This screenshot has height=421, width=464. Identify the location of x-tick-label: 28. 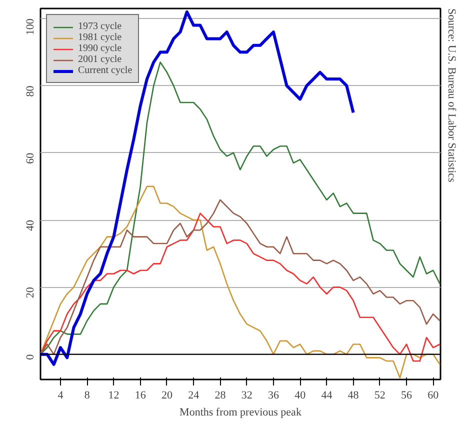
(220, 396).